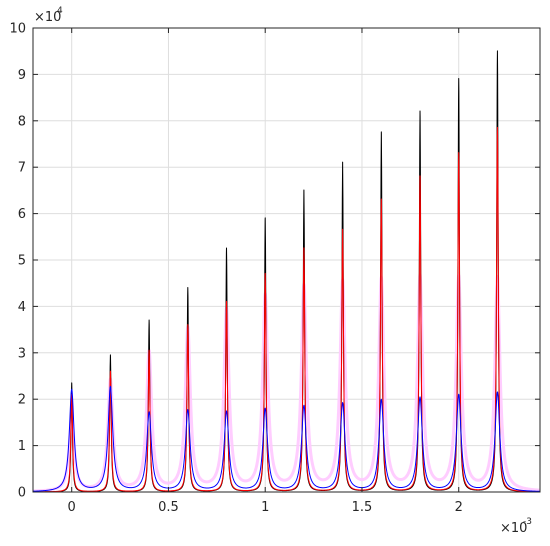 This screenshot has width=550, height=546. I want to click on y-tick-label: 8, so click(22, 121).